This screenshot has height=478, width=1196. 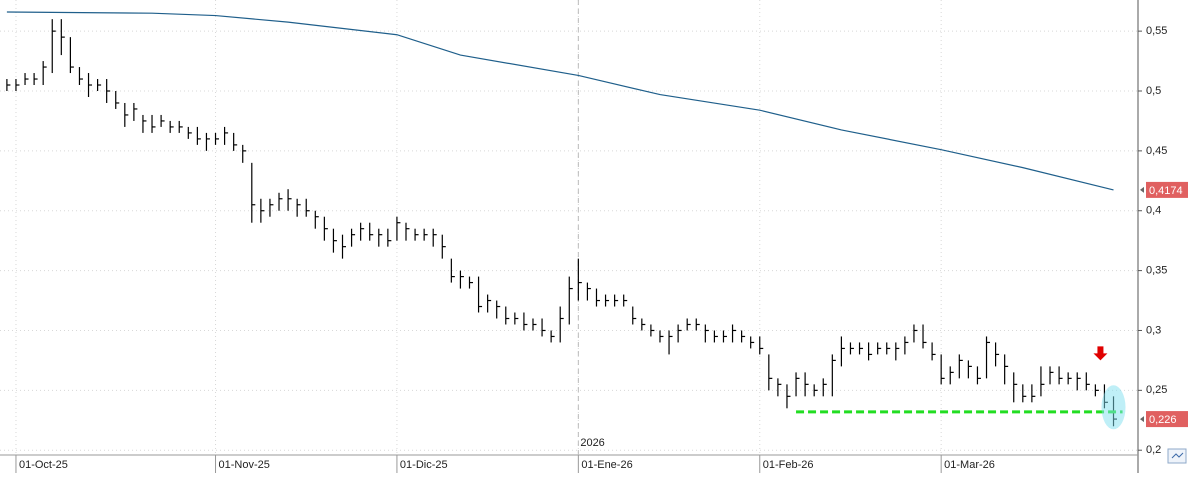 I want to click on last-value-pointer, so click(x=1142, y=419).